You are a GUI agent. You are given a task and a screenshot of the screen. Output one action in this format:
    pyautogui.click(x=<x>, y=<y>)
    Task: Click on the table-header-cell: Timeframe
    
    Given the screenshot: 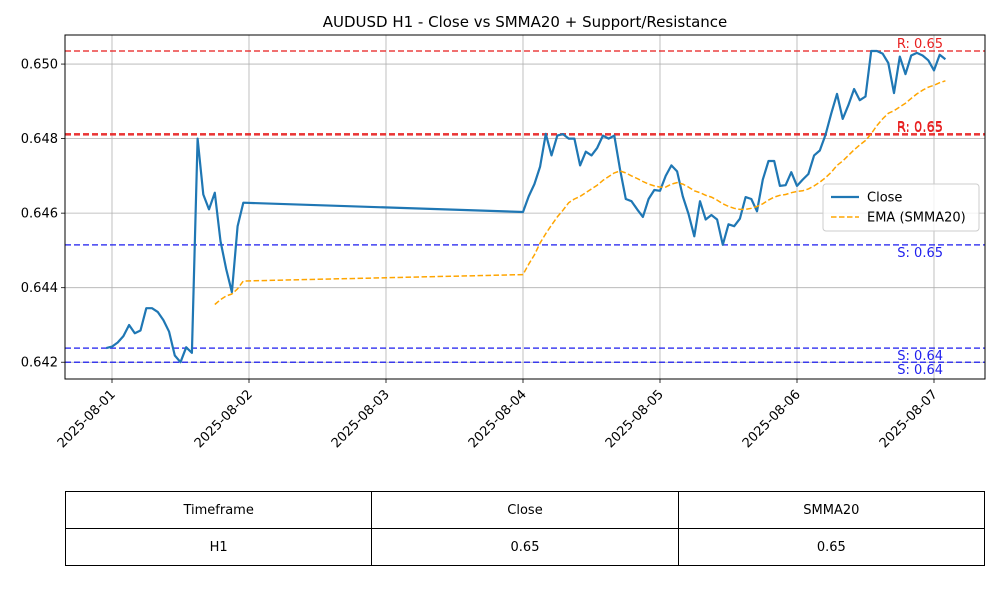 What is the action you would take?
    pyautogui.click(x=218, y=510)
    